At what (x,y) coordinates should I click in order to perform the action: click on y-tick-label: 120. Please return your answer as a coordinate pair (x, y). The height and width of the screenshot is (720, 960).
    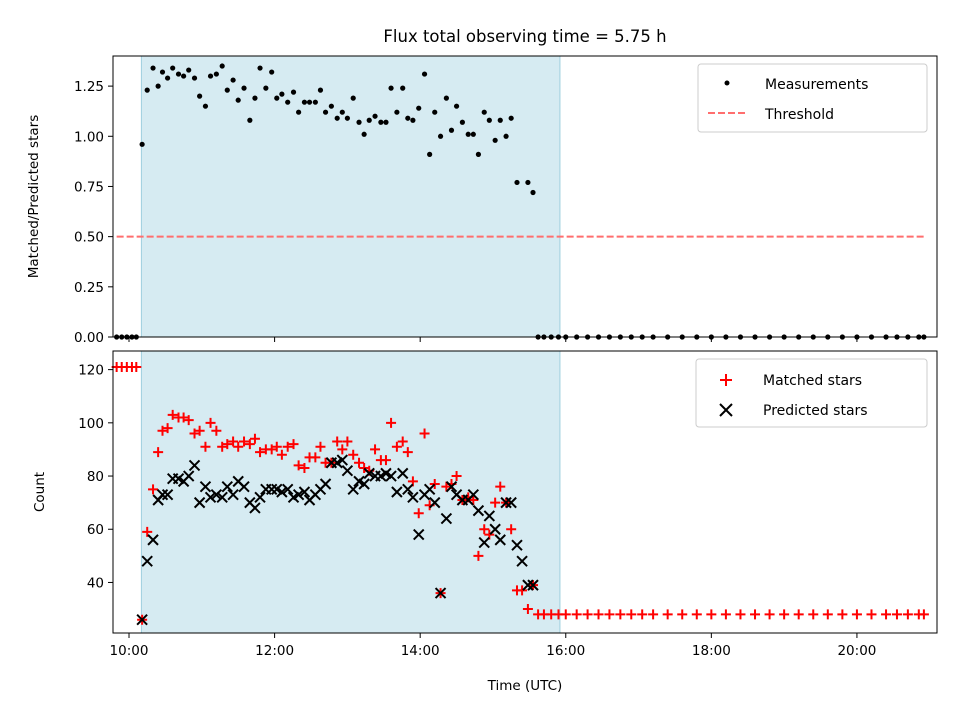
    Looking at the image, I should click on (91, 371).